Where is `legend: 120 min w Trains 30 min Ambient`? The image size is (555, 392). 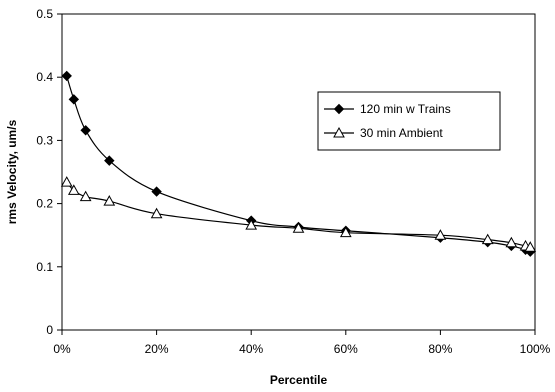 legend: 120 min w Trains 30 min Ambient is located at coordinates (409, 121).